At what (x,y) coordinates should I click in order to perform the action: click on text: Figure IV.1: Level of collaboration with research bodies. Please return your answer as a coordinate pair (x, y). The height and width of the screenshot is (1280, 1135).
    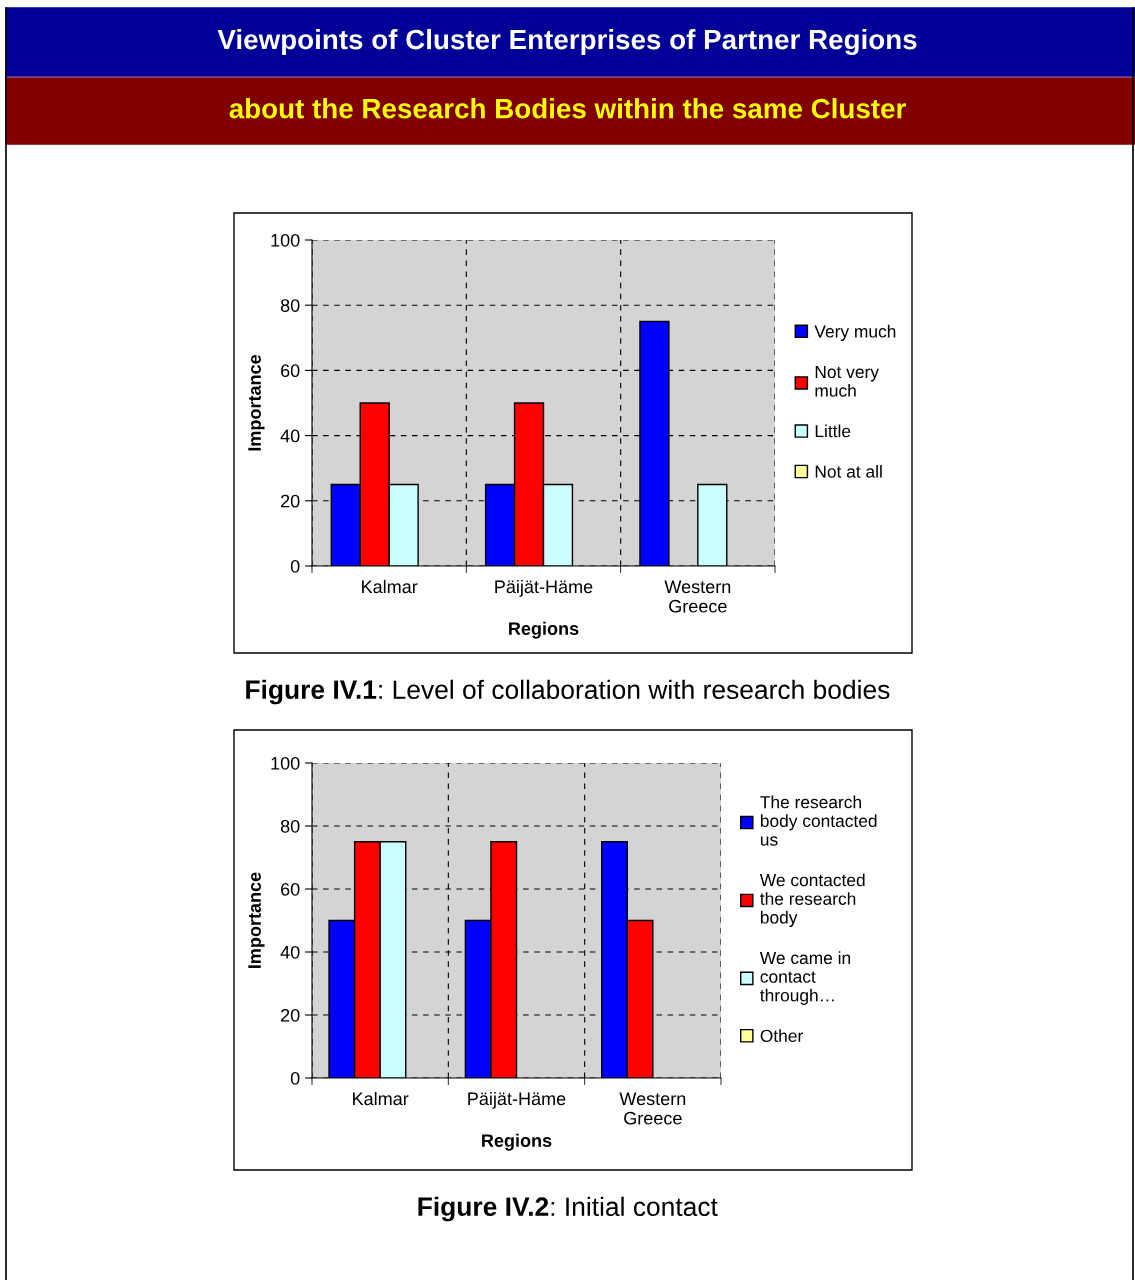
    Looking at the image, I should click on (568, 692).